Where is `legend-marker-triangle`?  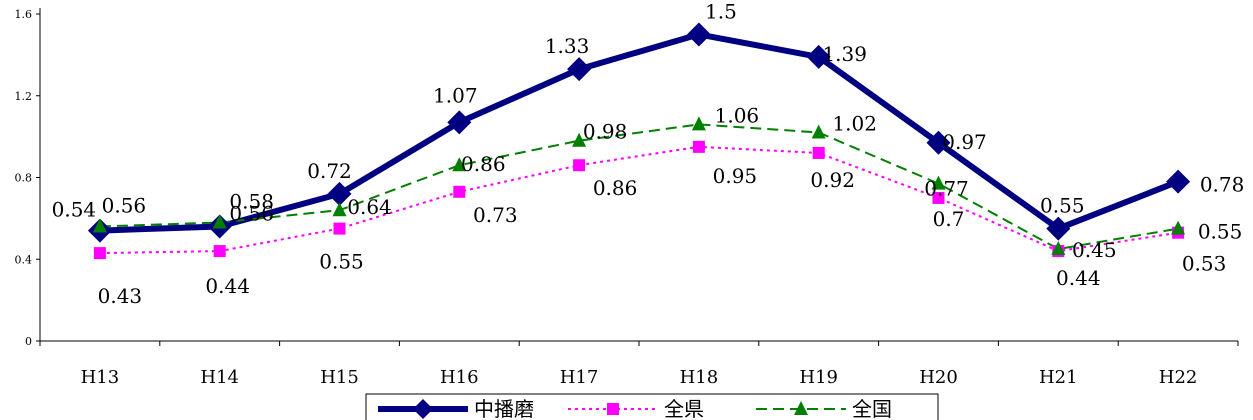 legend-marker-triangle is located at coordinates (801, 408).